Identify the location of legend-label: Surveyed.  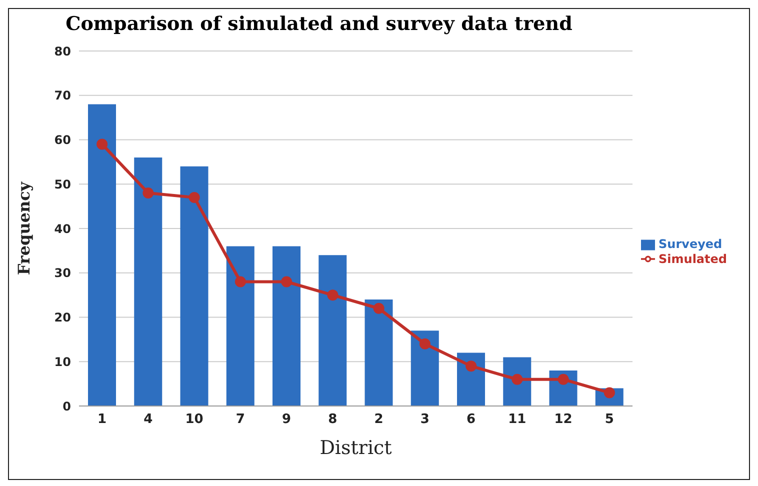
(690, 243).